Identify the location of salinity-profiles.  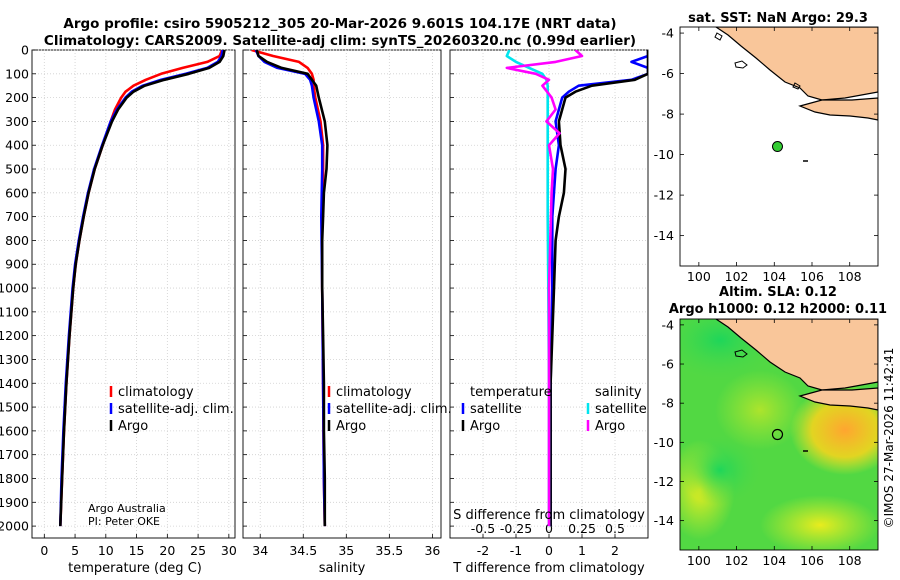
(290, 288).